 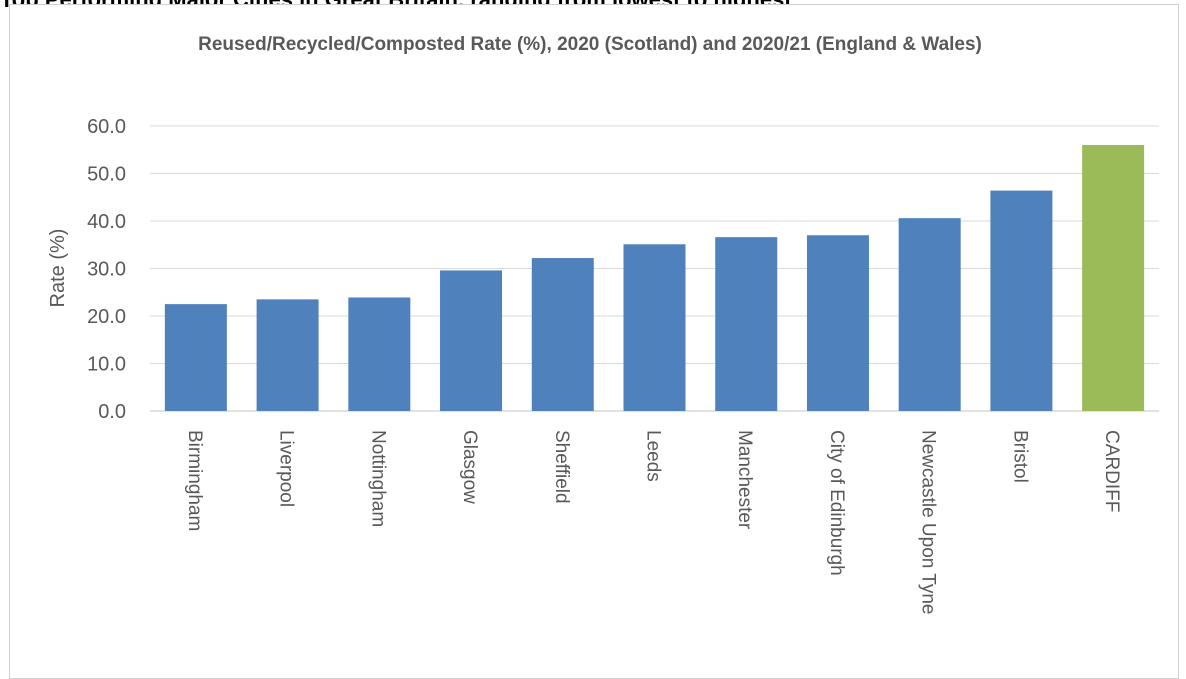 I want to click on category-label: Leeds, so click(x=653, y=456).